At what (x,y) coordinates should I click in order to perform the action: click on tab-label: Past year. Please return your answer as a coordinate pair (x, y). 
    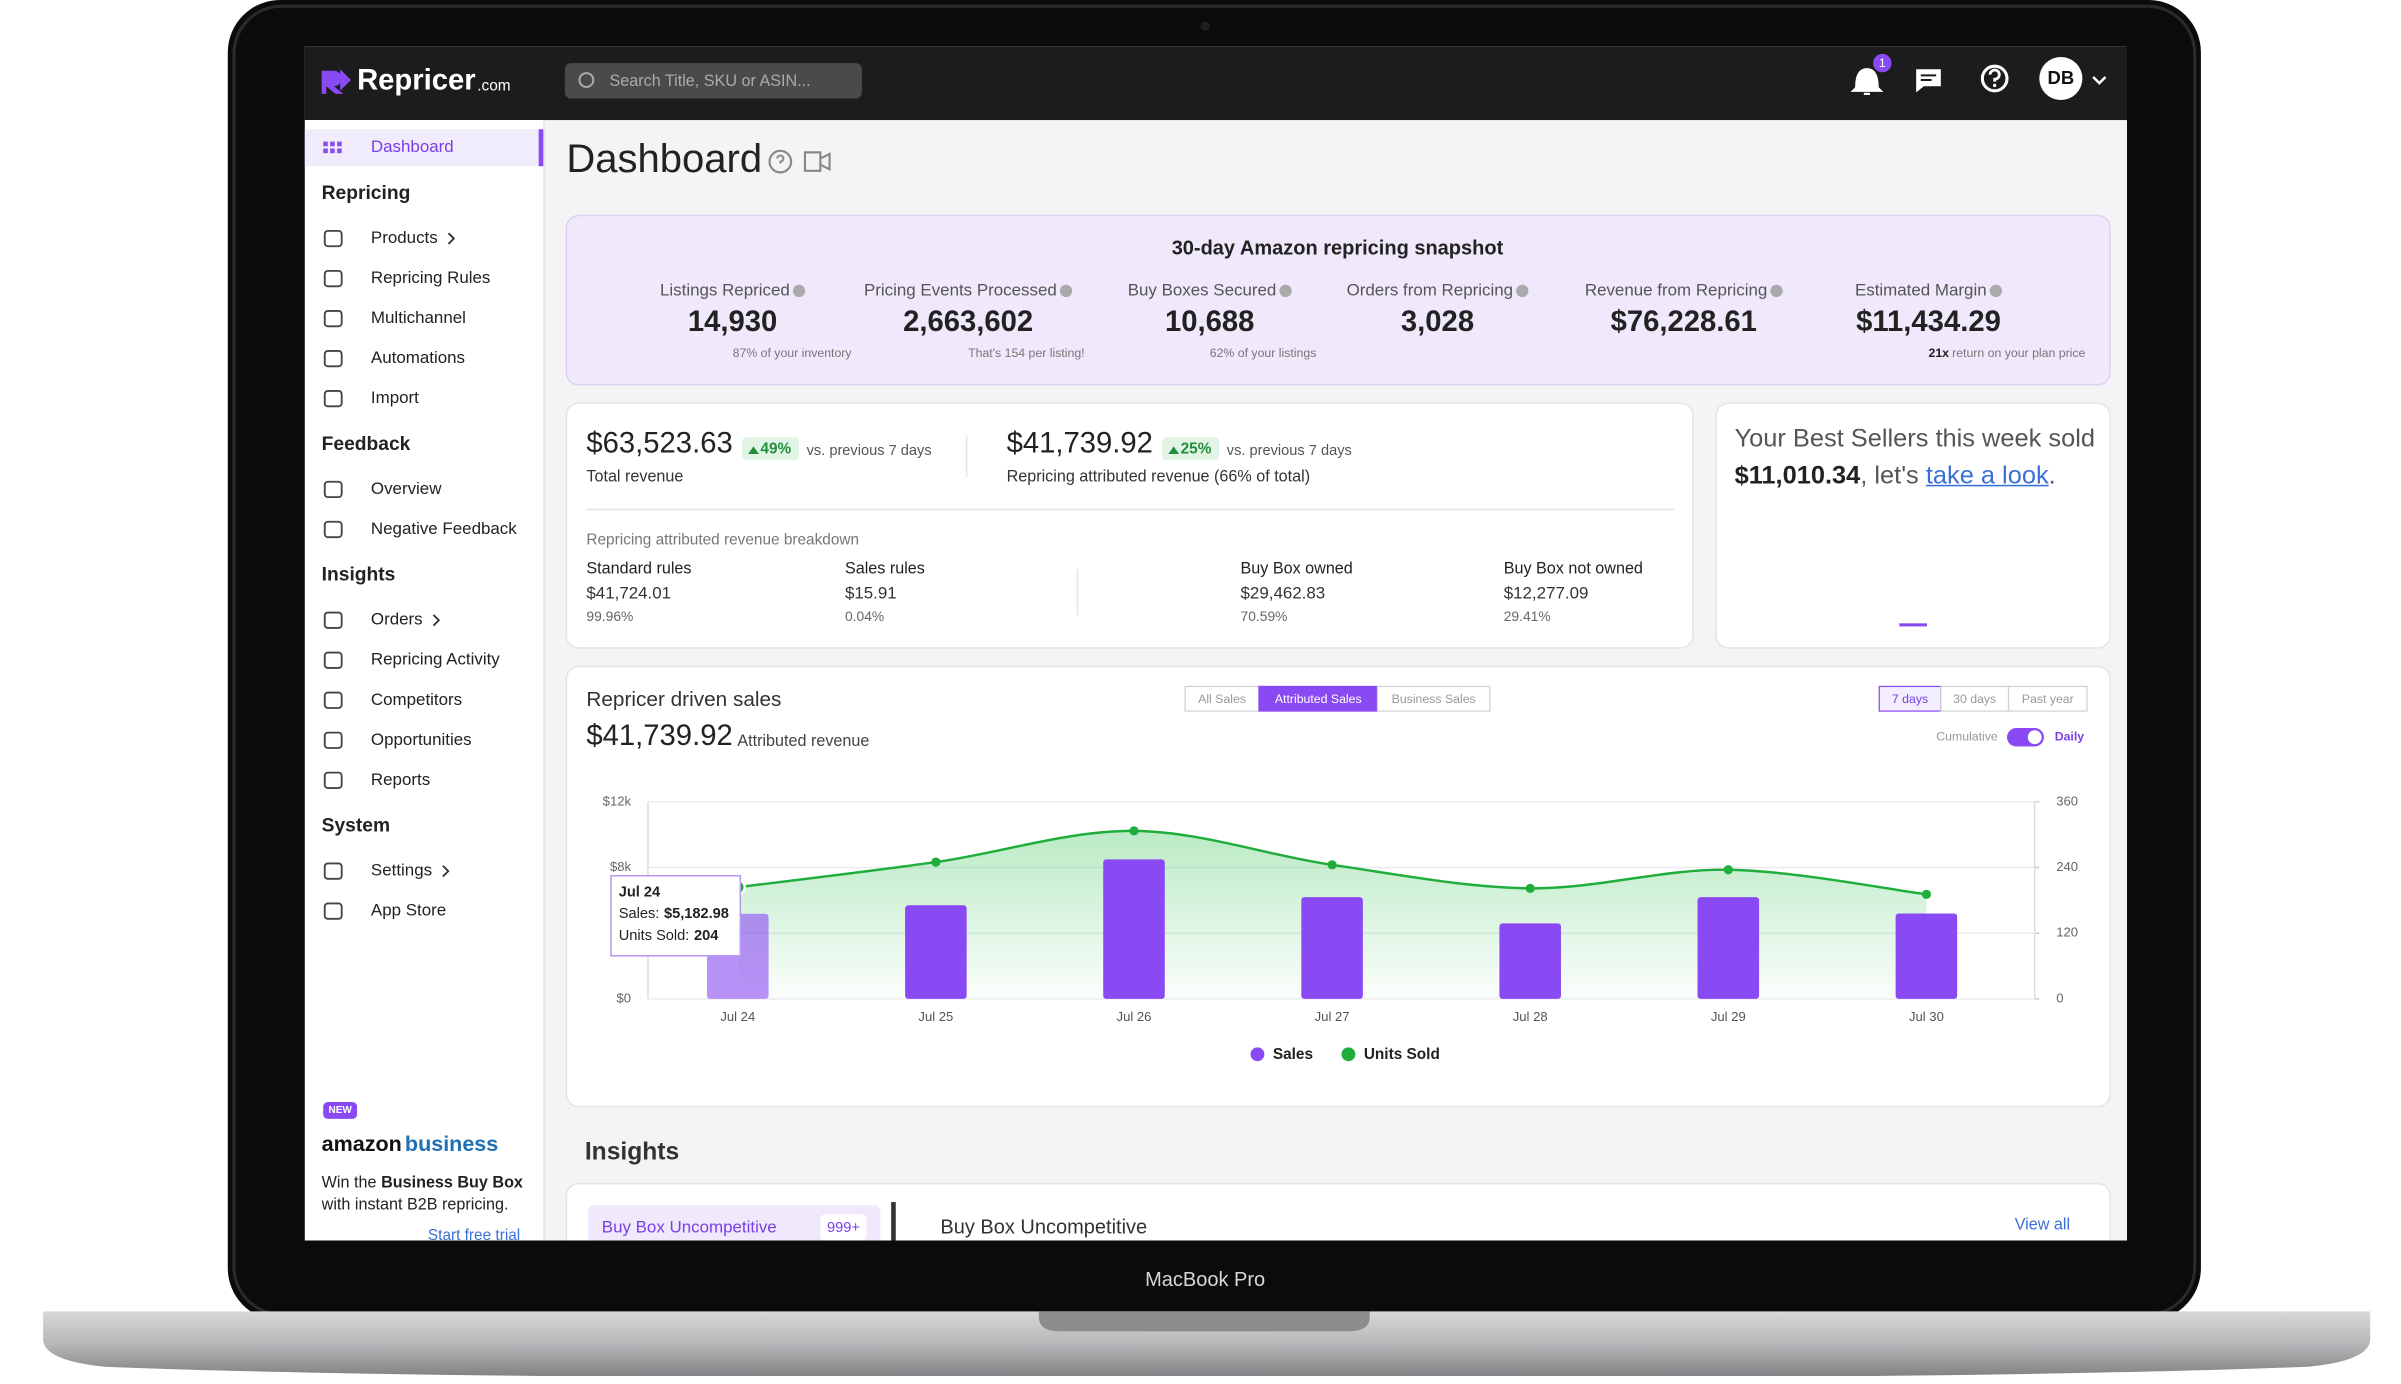
    Looking at the image, I should click on (2048, 699).